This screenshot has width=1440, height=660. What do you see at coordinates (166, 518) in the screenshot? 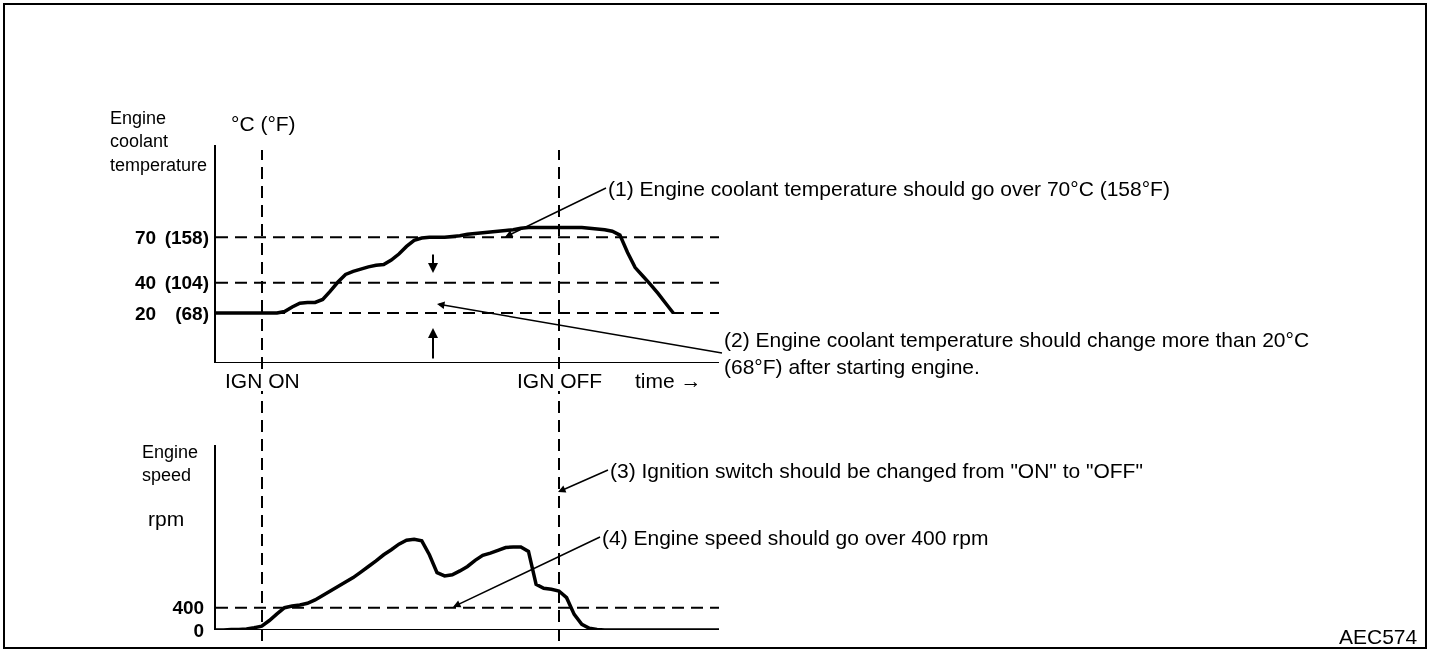
I see `text: rpm` at bounding box center [166, 518].